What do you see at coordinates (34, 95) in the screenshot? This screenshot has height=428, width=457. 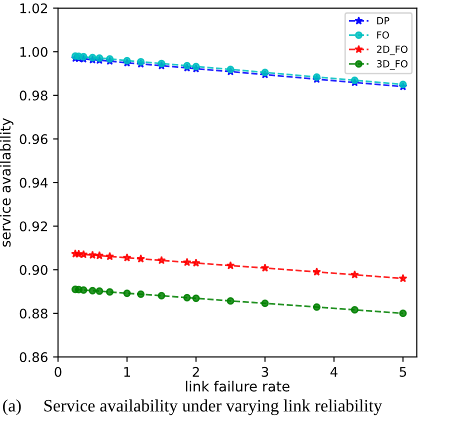 I see `y-tick-label: 0.98` at bounding box center [34, 95].